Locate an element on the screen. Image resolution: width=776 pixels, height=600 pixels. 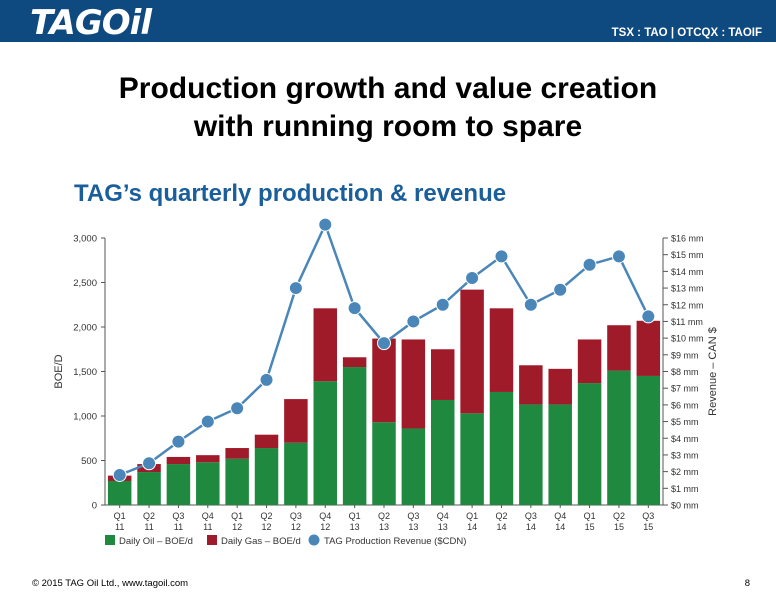
y-tick-label-left: 3,000 is located at coordinates (85, 239).